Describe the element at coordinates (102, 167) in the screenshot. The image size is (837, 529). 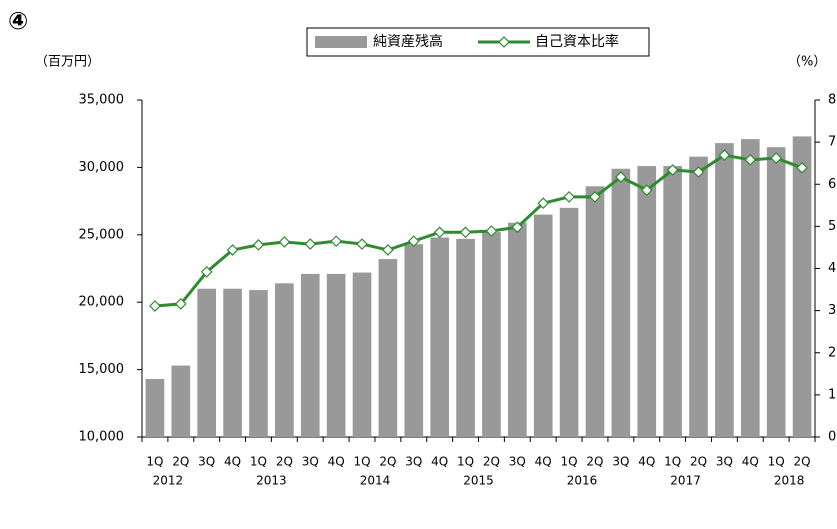
I see `y-tick-label: 30,000` at that location.